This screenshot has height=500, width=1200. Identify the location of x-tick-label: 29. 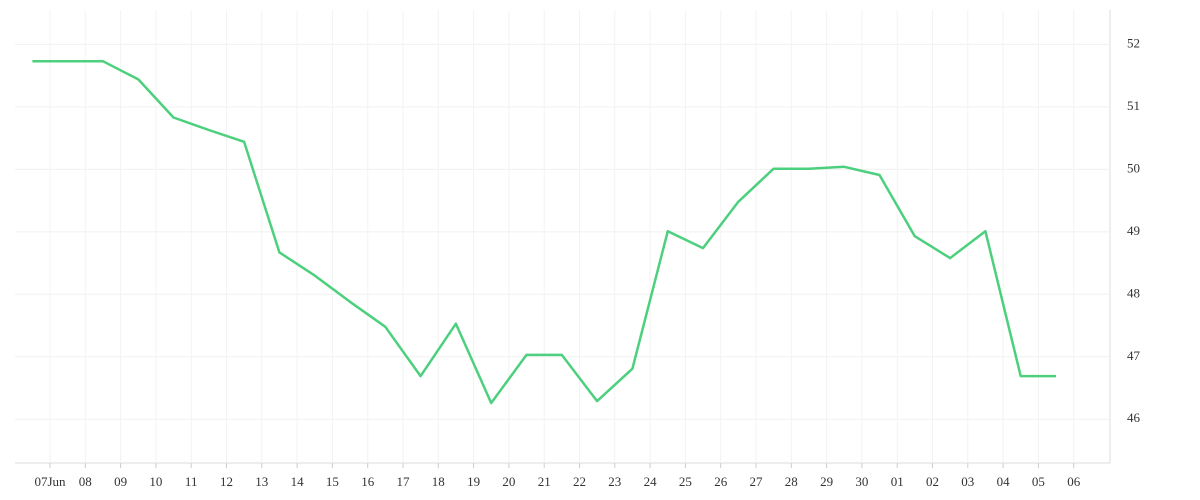
(826, 481).